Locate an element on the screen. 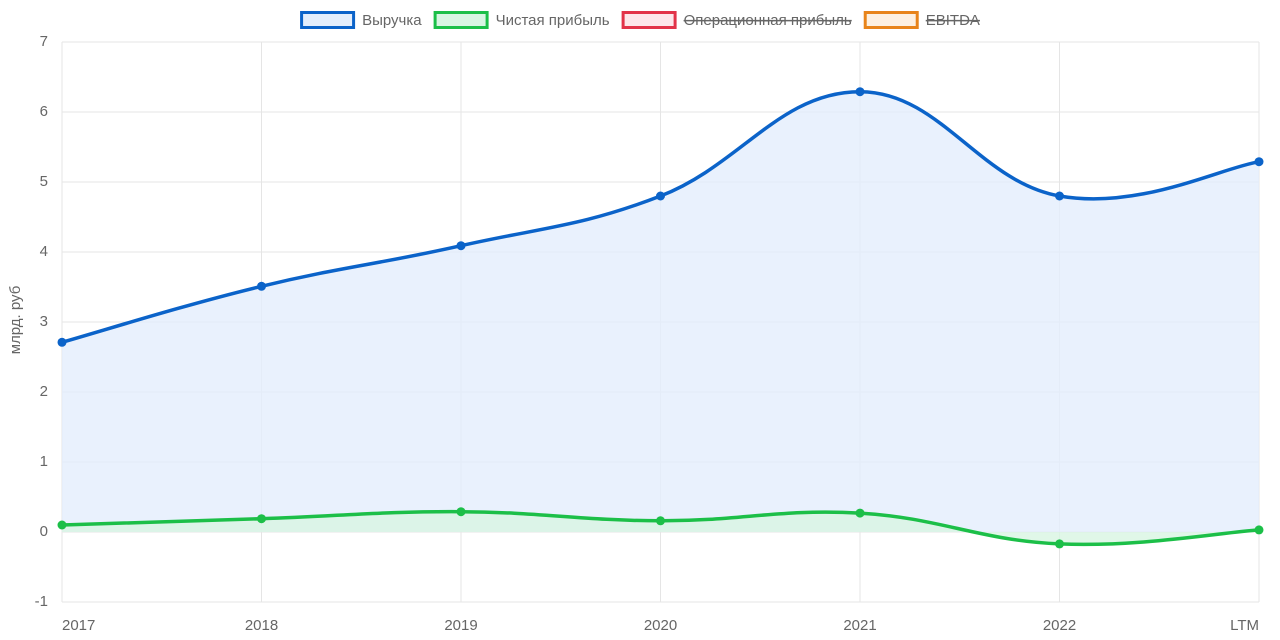  x-tick-label: 2018 is located at coordinates (261, 625).